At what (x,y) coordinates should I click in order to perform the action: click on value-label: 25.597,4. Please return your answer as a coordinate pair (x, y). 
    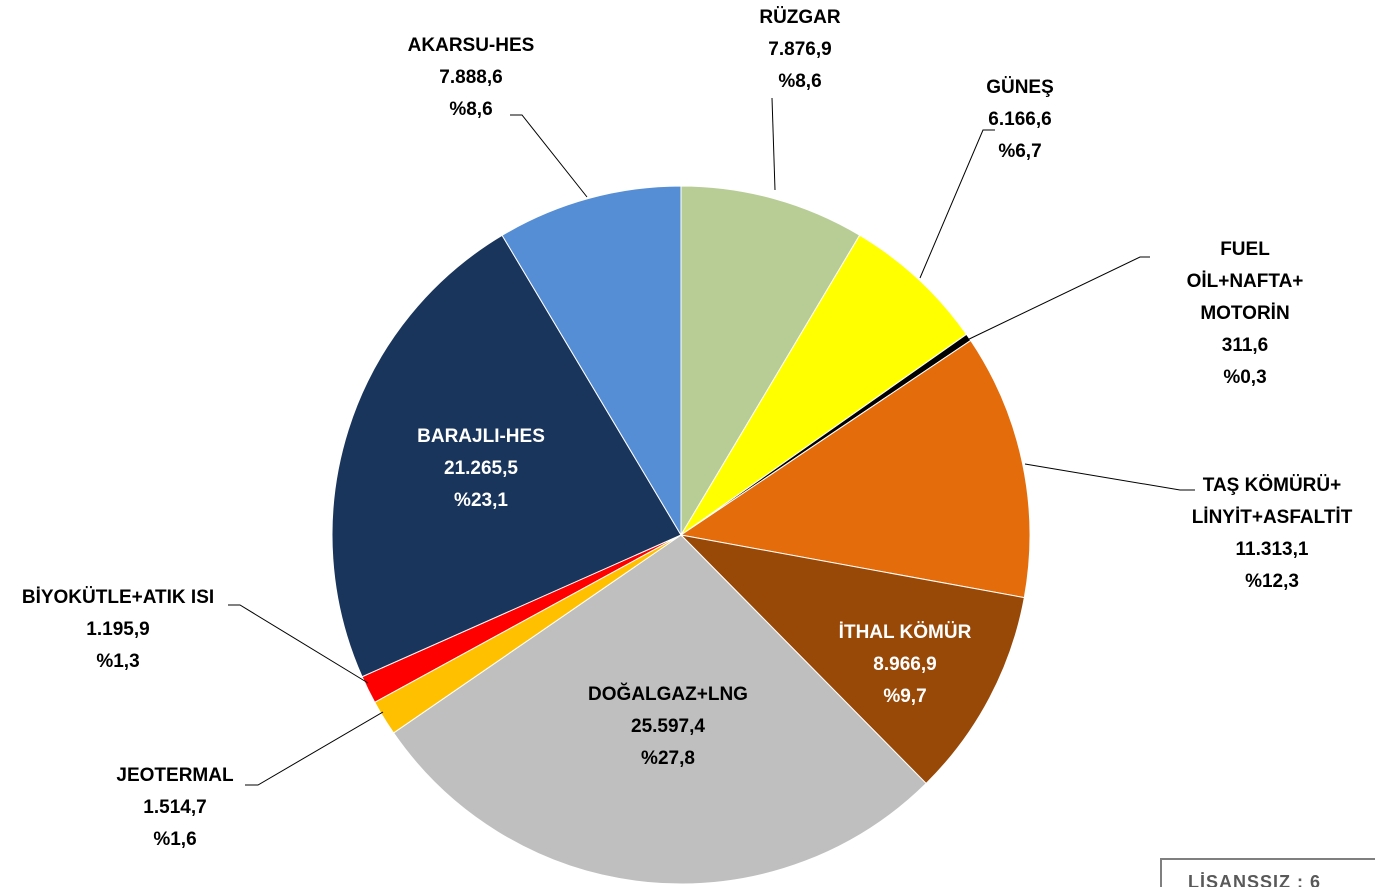
    Looking at the image, I should click on (668, 726).